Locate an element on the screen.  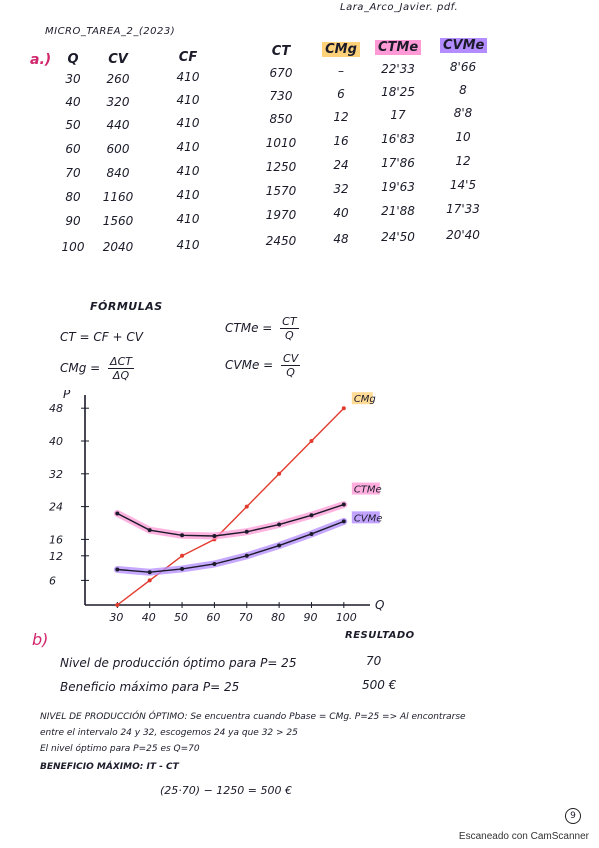
cell-cf-row-1: 410 is located at coordinates (188, 77).